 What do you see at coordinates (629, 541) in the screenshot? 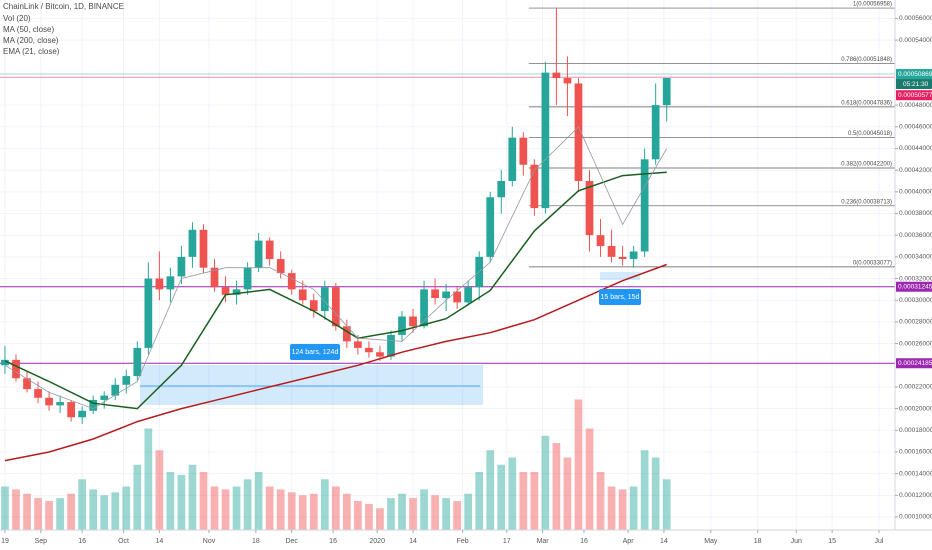
I see `x-tick-label: Apr` at bounding box center [629, 541].